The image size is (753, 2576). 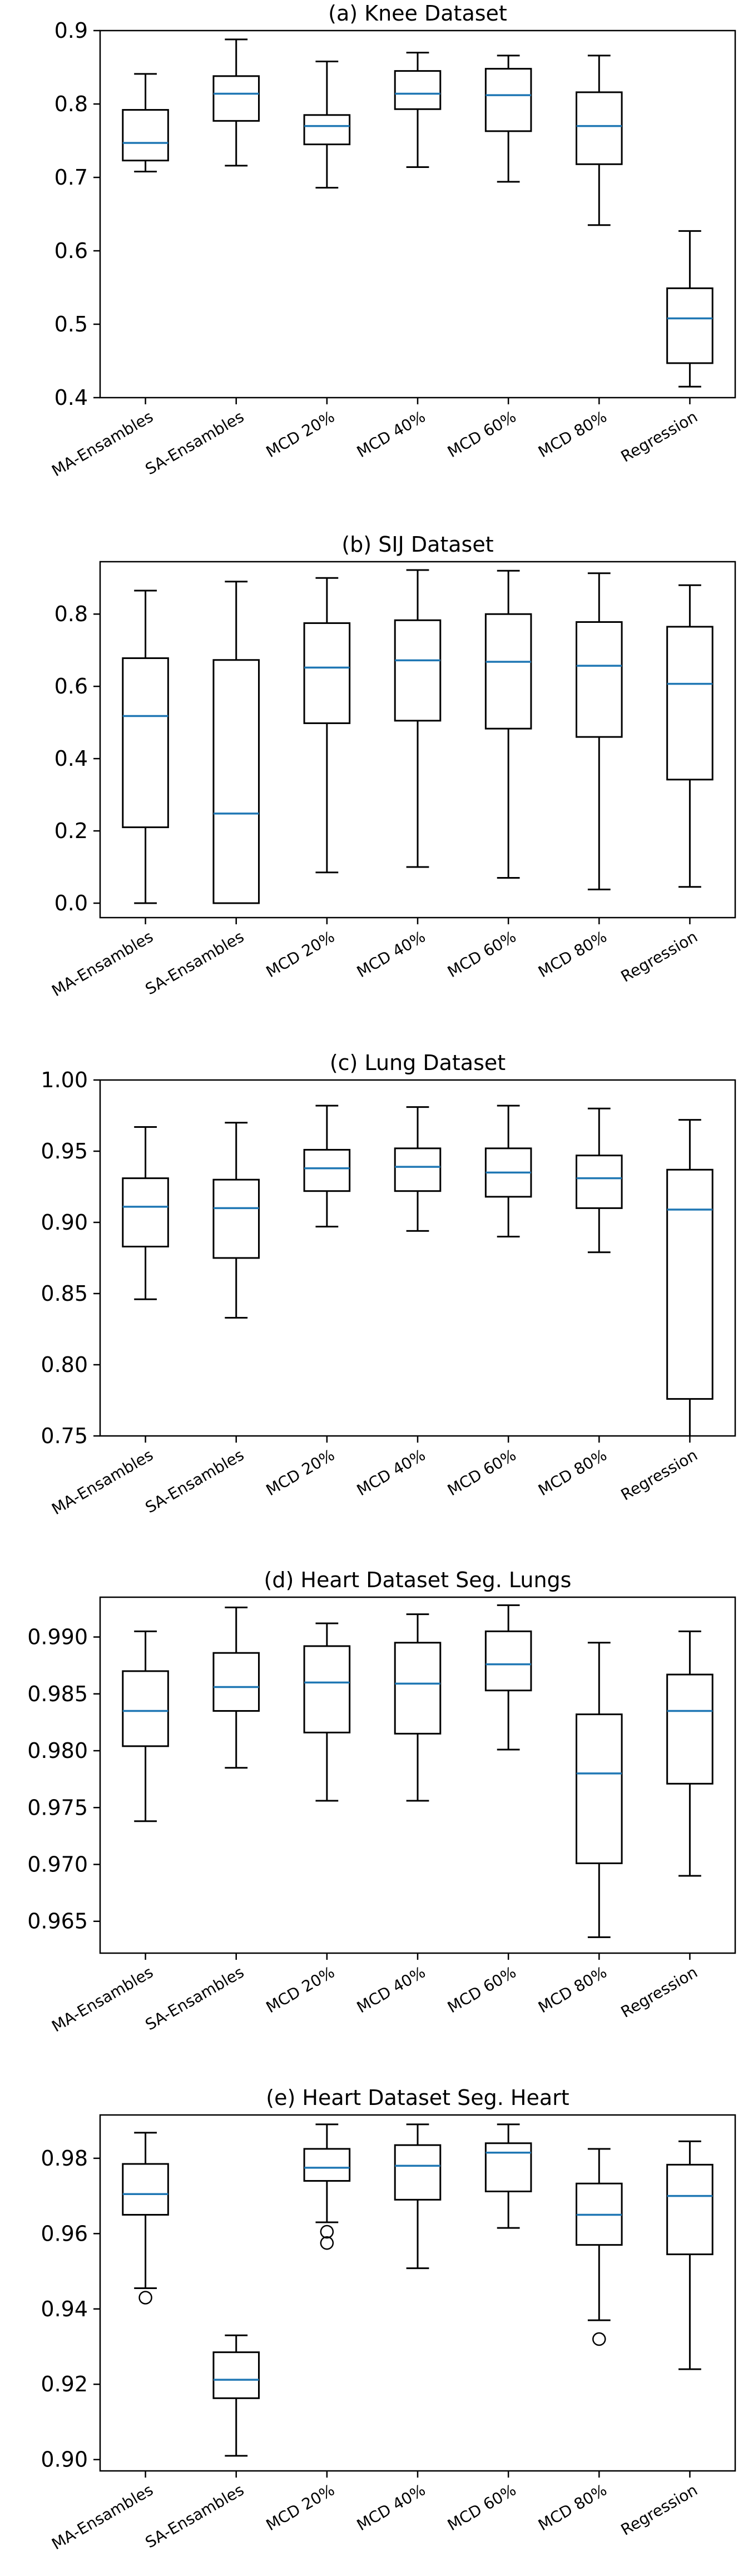 What do you see at coordinates (57, 1694) in the screenshot?
I see `y-tick-label: 0.985` at bounding box center [57, 1694].